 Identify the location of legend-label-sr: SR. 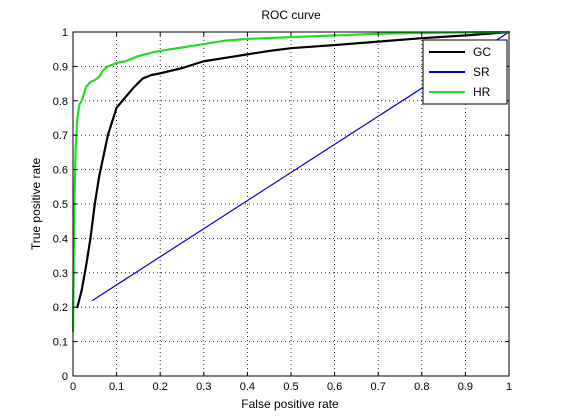
(481, 72).